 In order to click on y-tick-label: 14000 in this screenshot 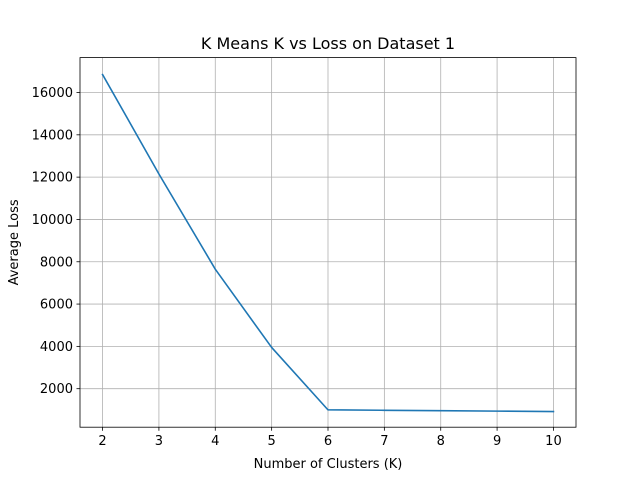, I will do `click(52, 135)`.